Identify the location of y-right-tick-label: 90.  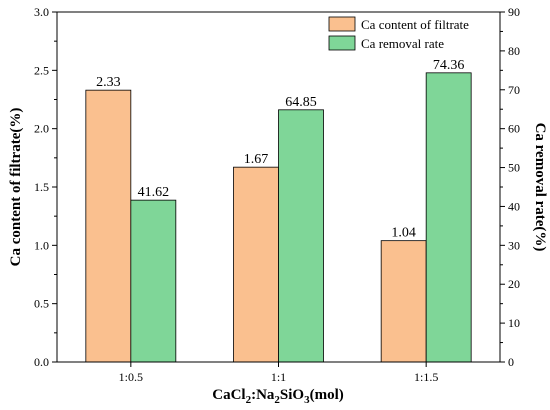
(514, 12).